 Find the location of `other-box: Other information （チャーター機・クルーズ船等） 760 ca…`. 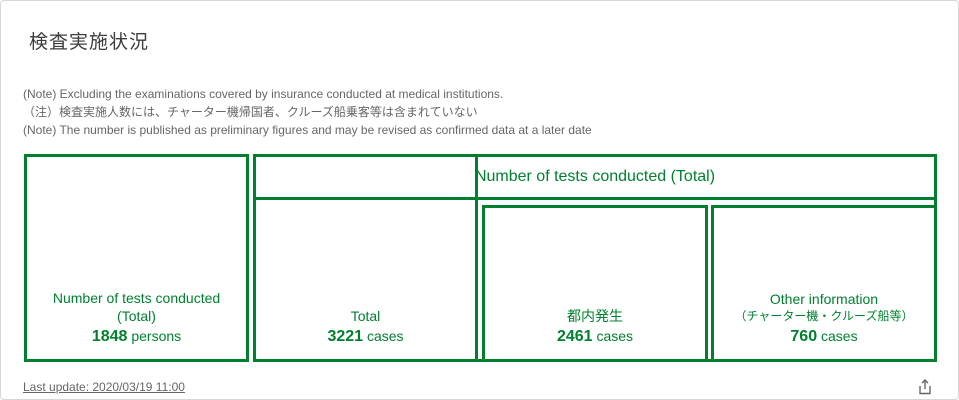

other-box: Other information （チャーター機・クルーズ船等） 760 ca… is located at coordinates (824, 283).